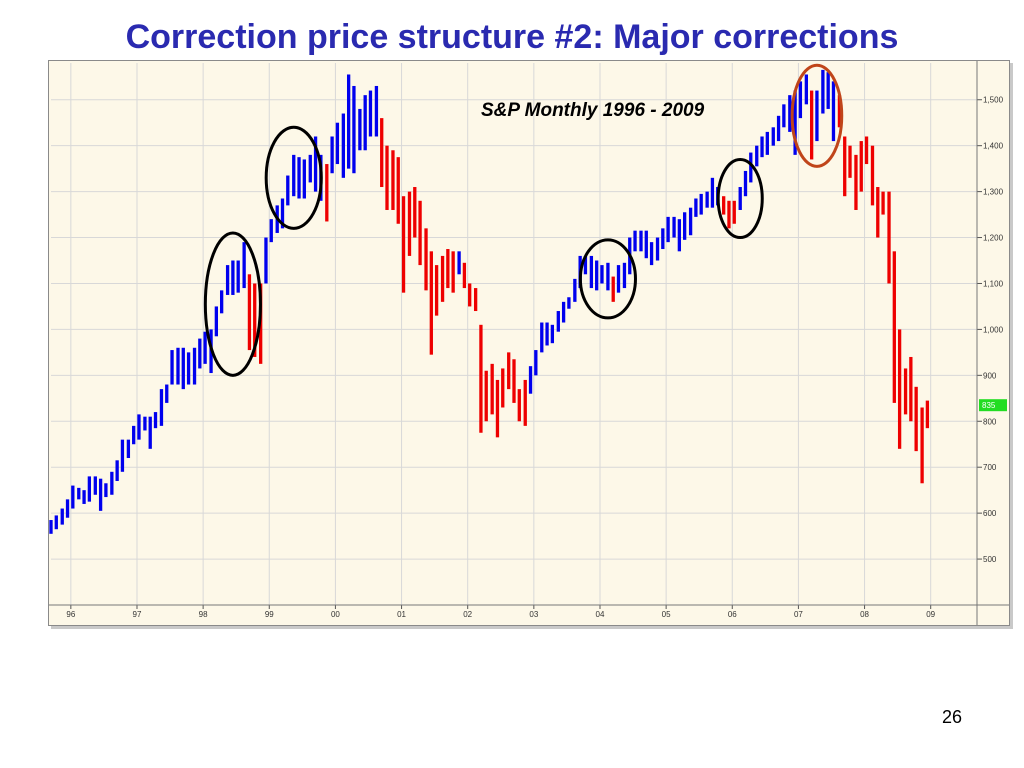 The height and width of the screenshot is (768, 1024). What do you see at coordinates (993, 405) in the screenshot?
I see `last-price-badge` at bounding box center [993, 405].